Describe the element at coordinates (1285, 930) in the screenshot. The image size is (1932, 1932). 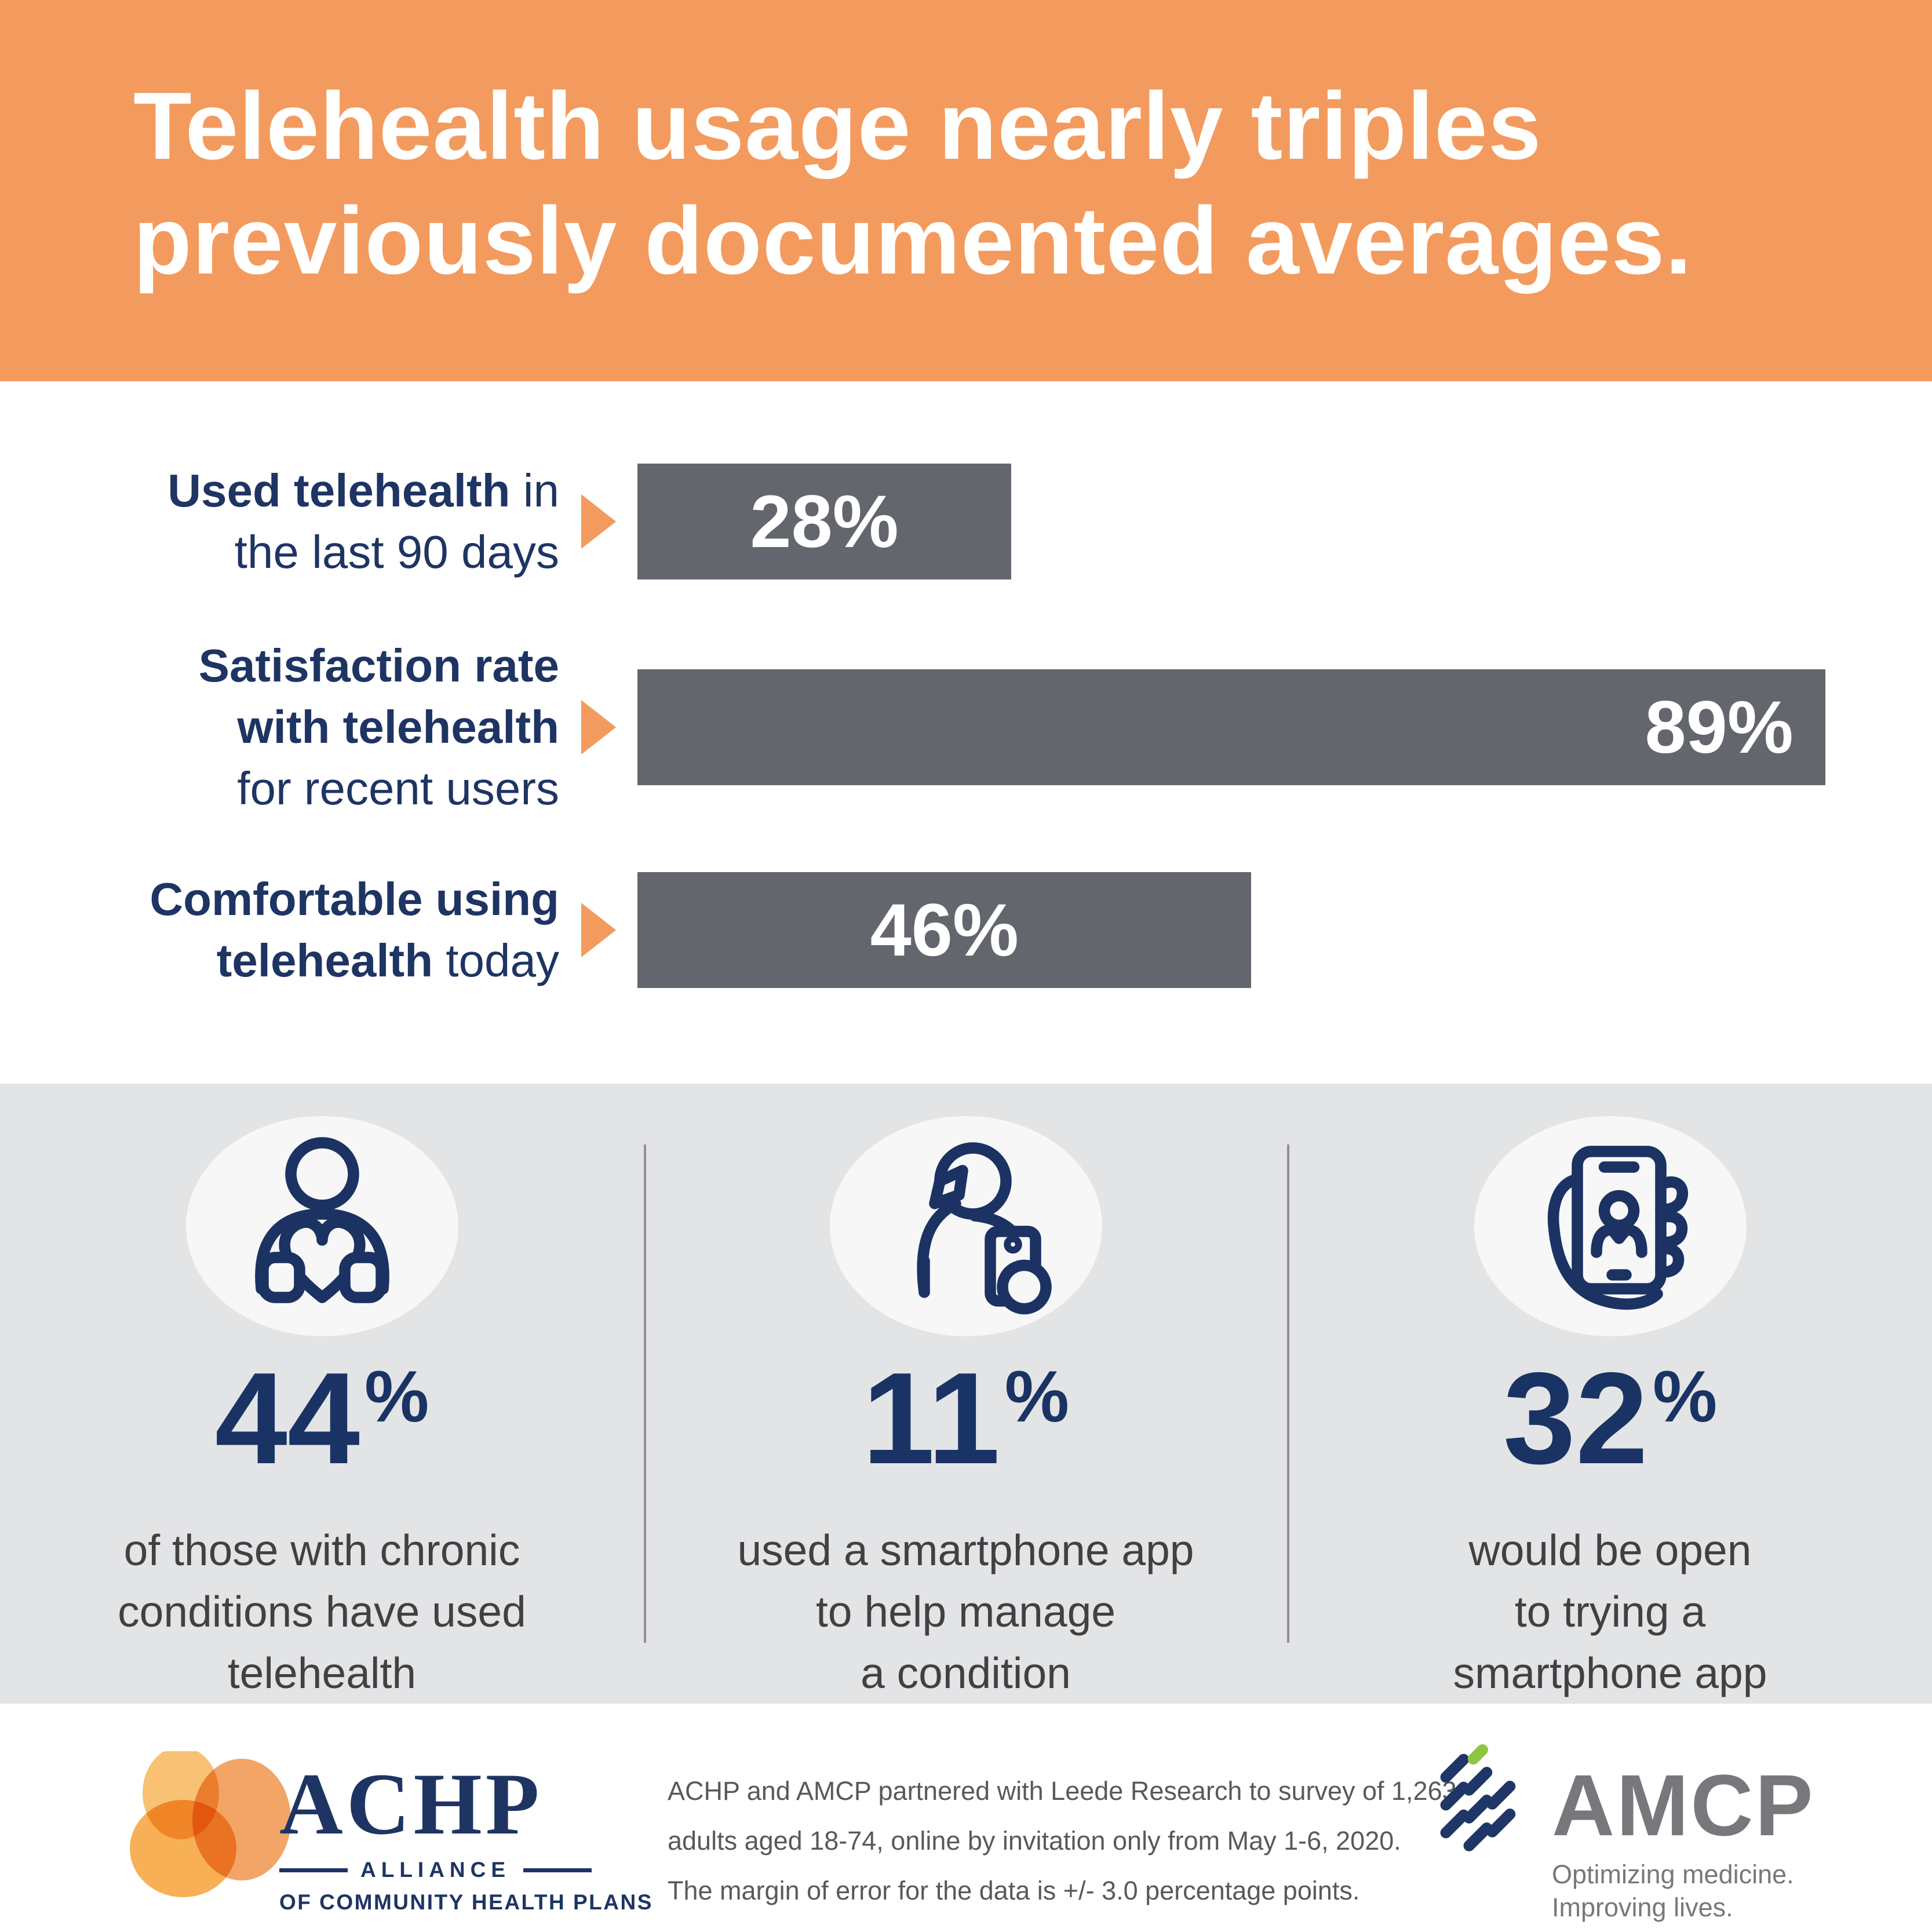
I see `bar-track: 46%` at that location.